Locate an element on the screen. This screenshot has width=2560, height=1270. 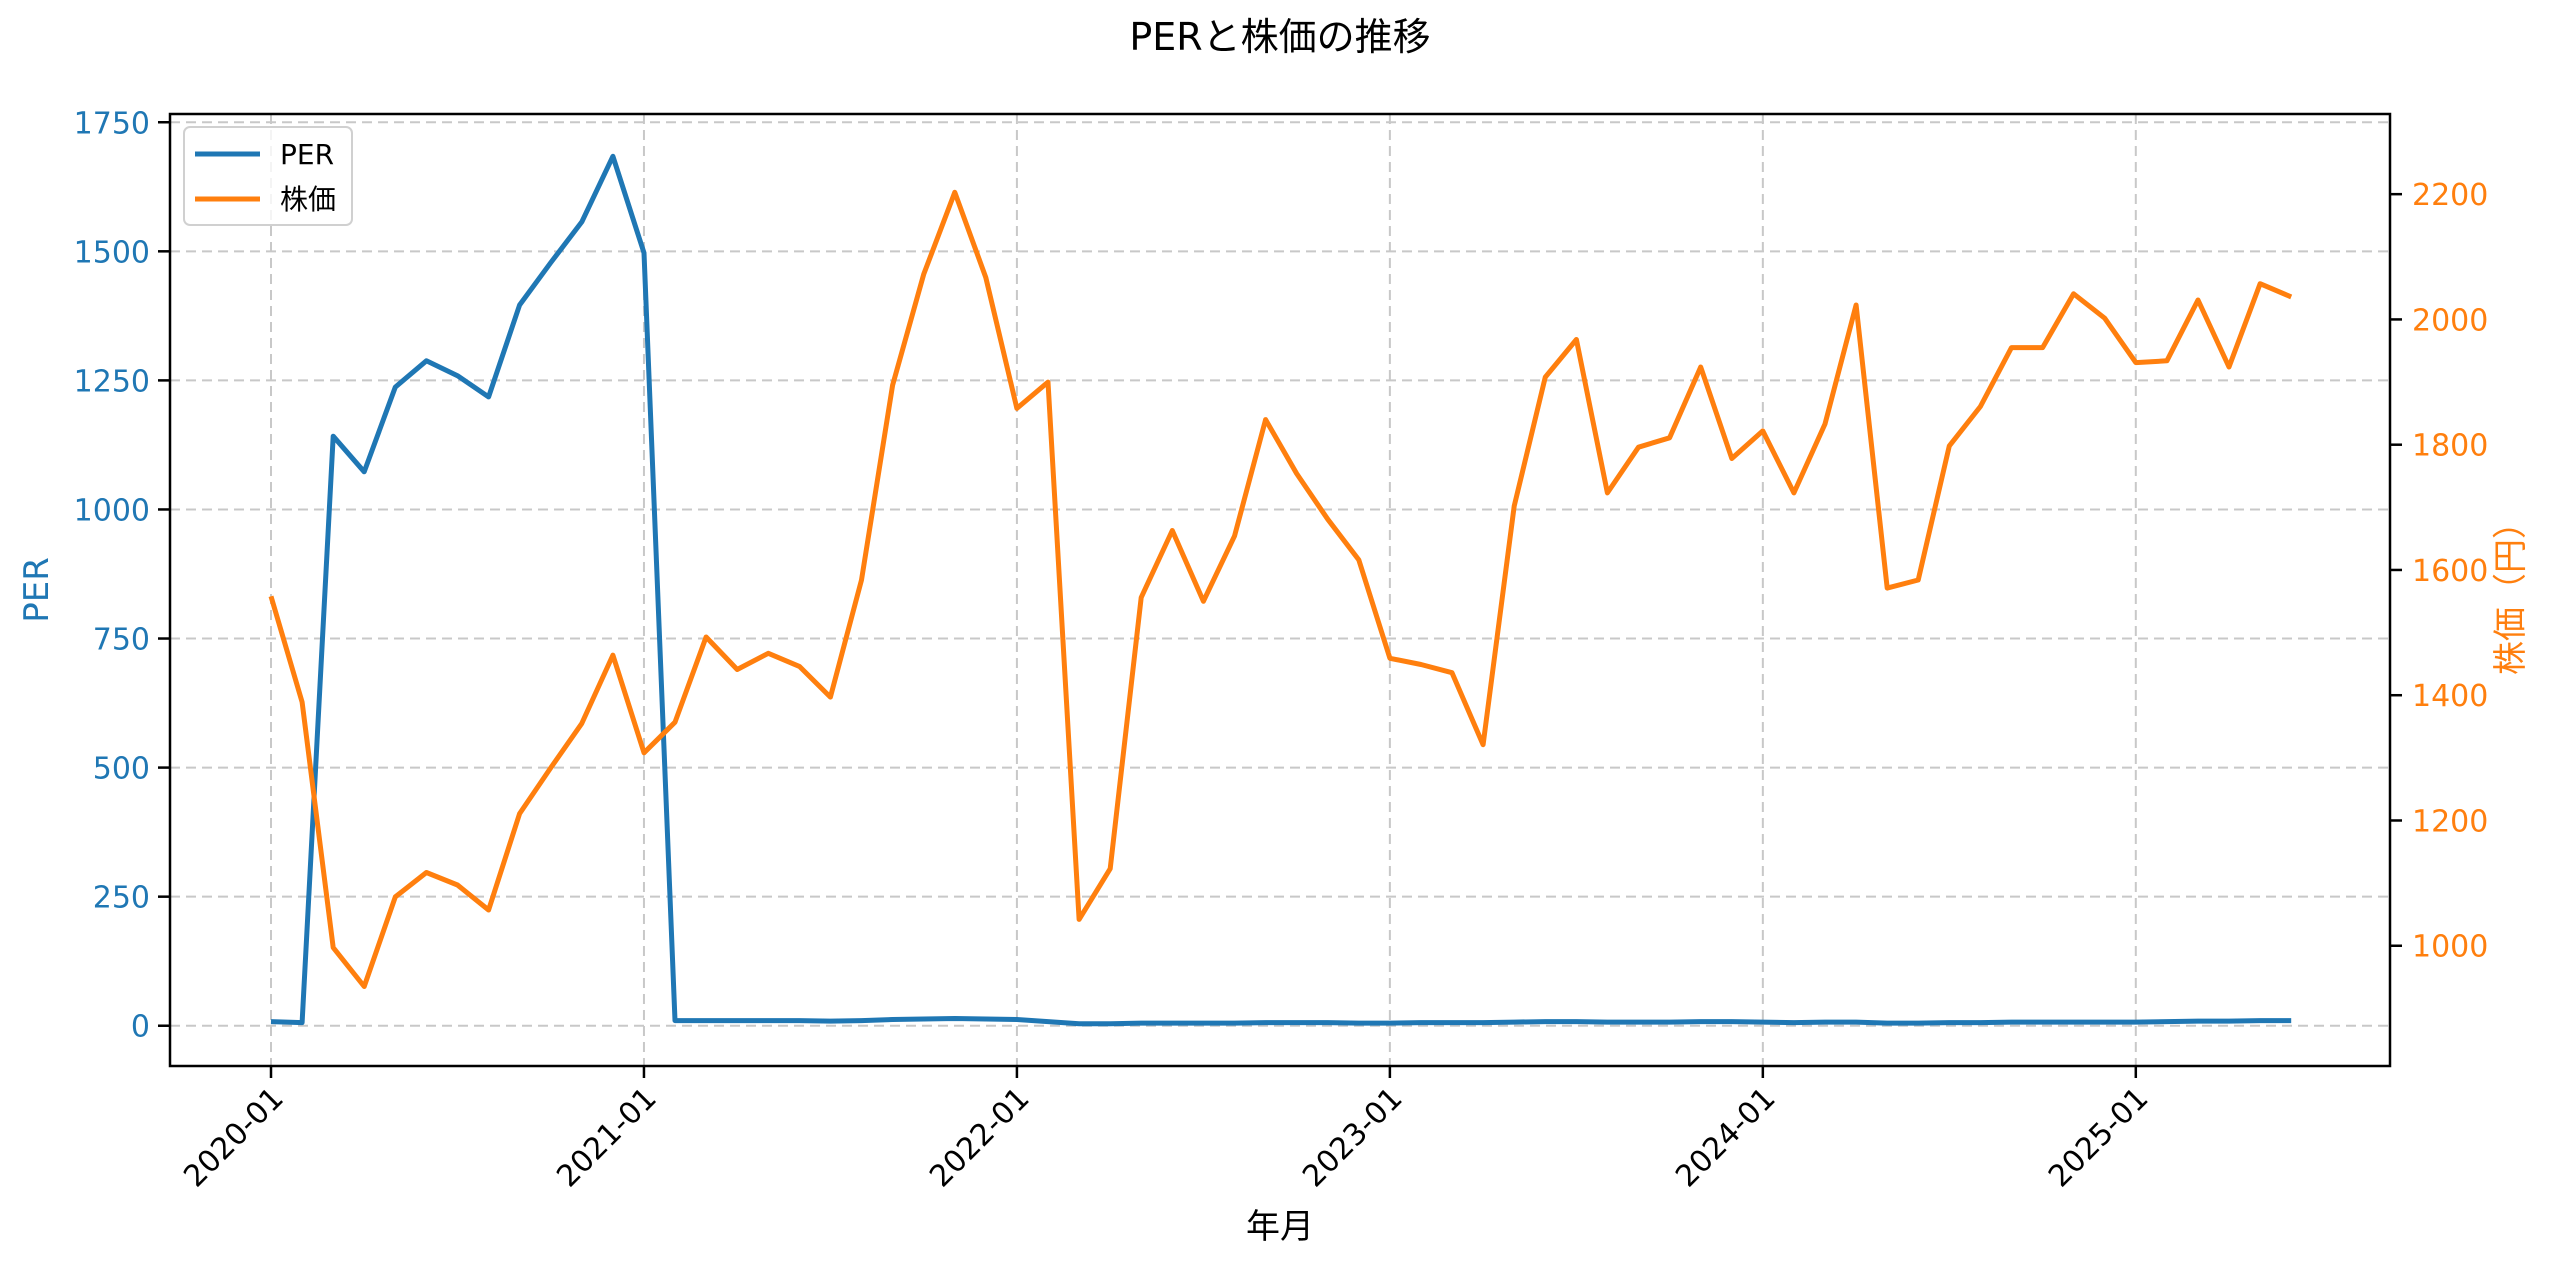
right-tick-label: 2200 is located at coordinates (2450, 195).